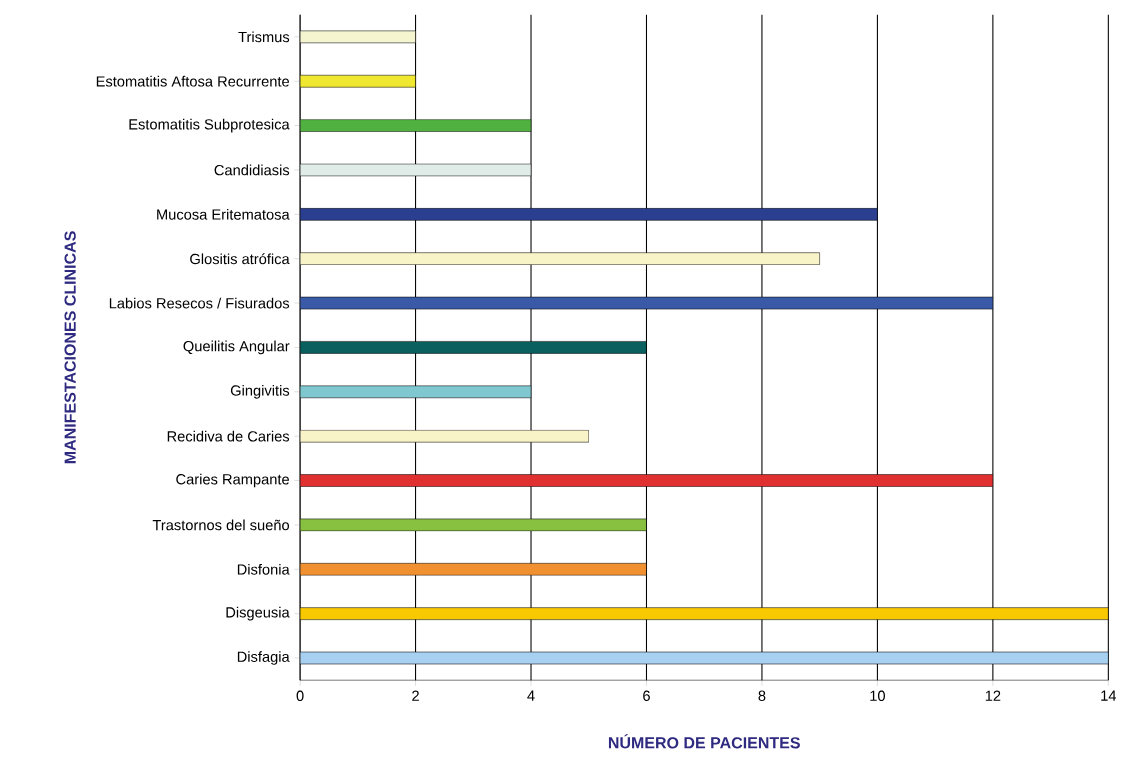 This screenshot has height=770, width=1123. What do you see at coordinates (531, 695) in the screenshot?
I see `x-tick-label: 4` at bounding box center [531, 695].